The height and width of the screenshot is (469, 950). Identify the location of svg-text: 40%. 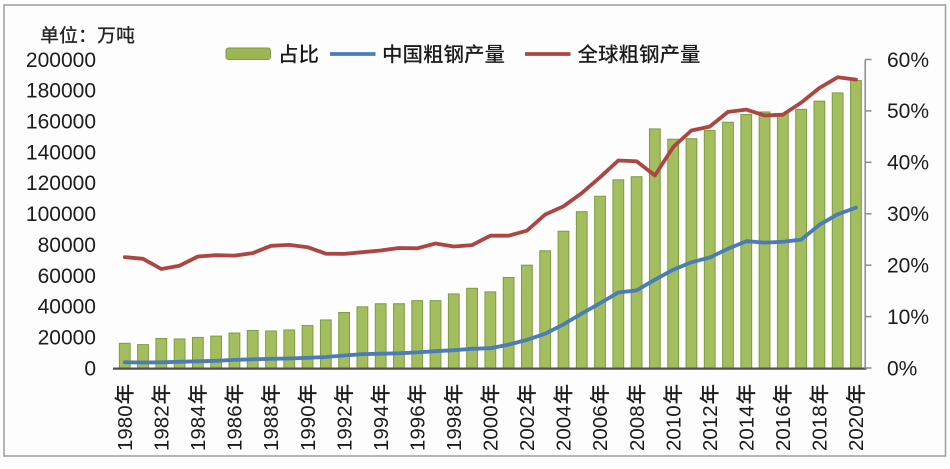
(908, 163).